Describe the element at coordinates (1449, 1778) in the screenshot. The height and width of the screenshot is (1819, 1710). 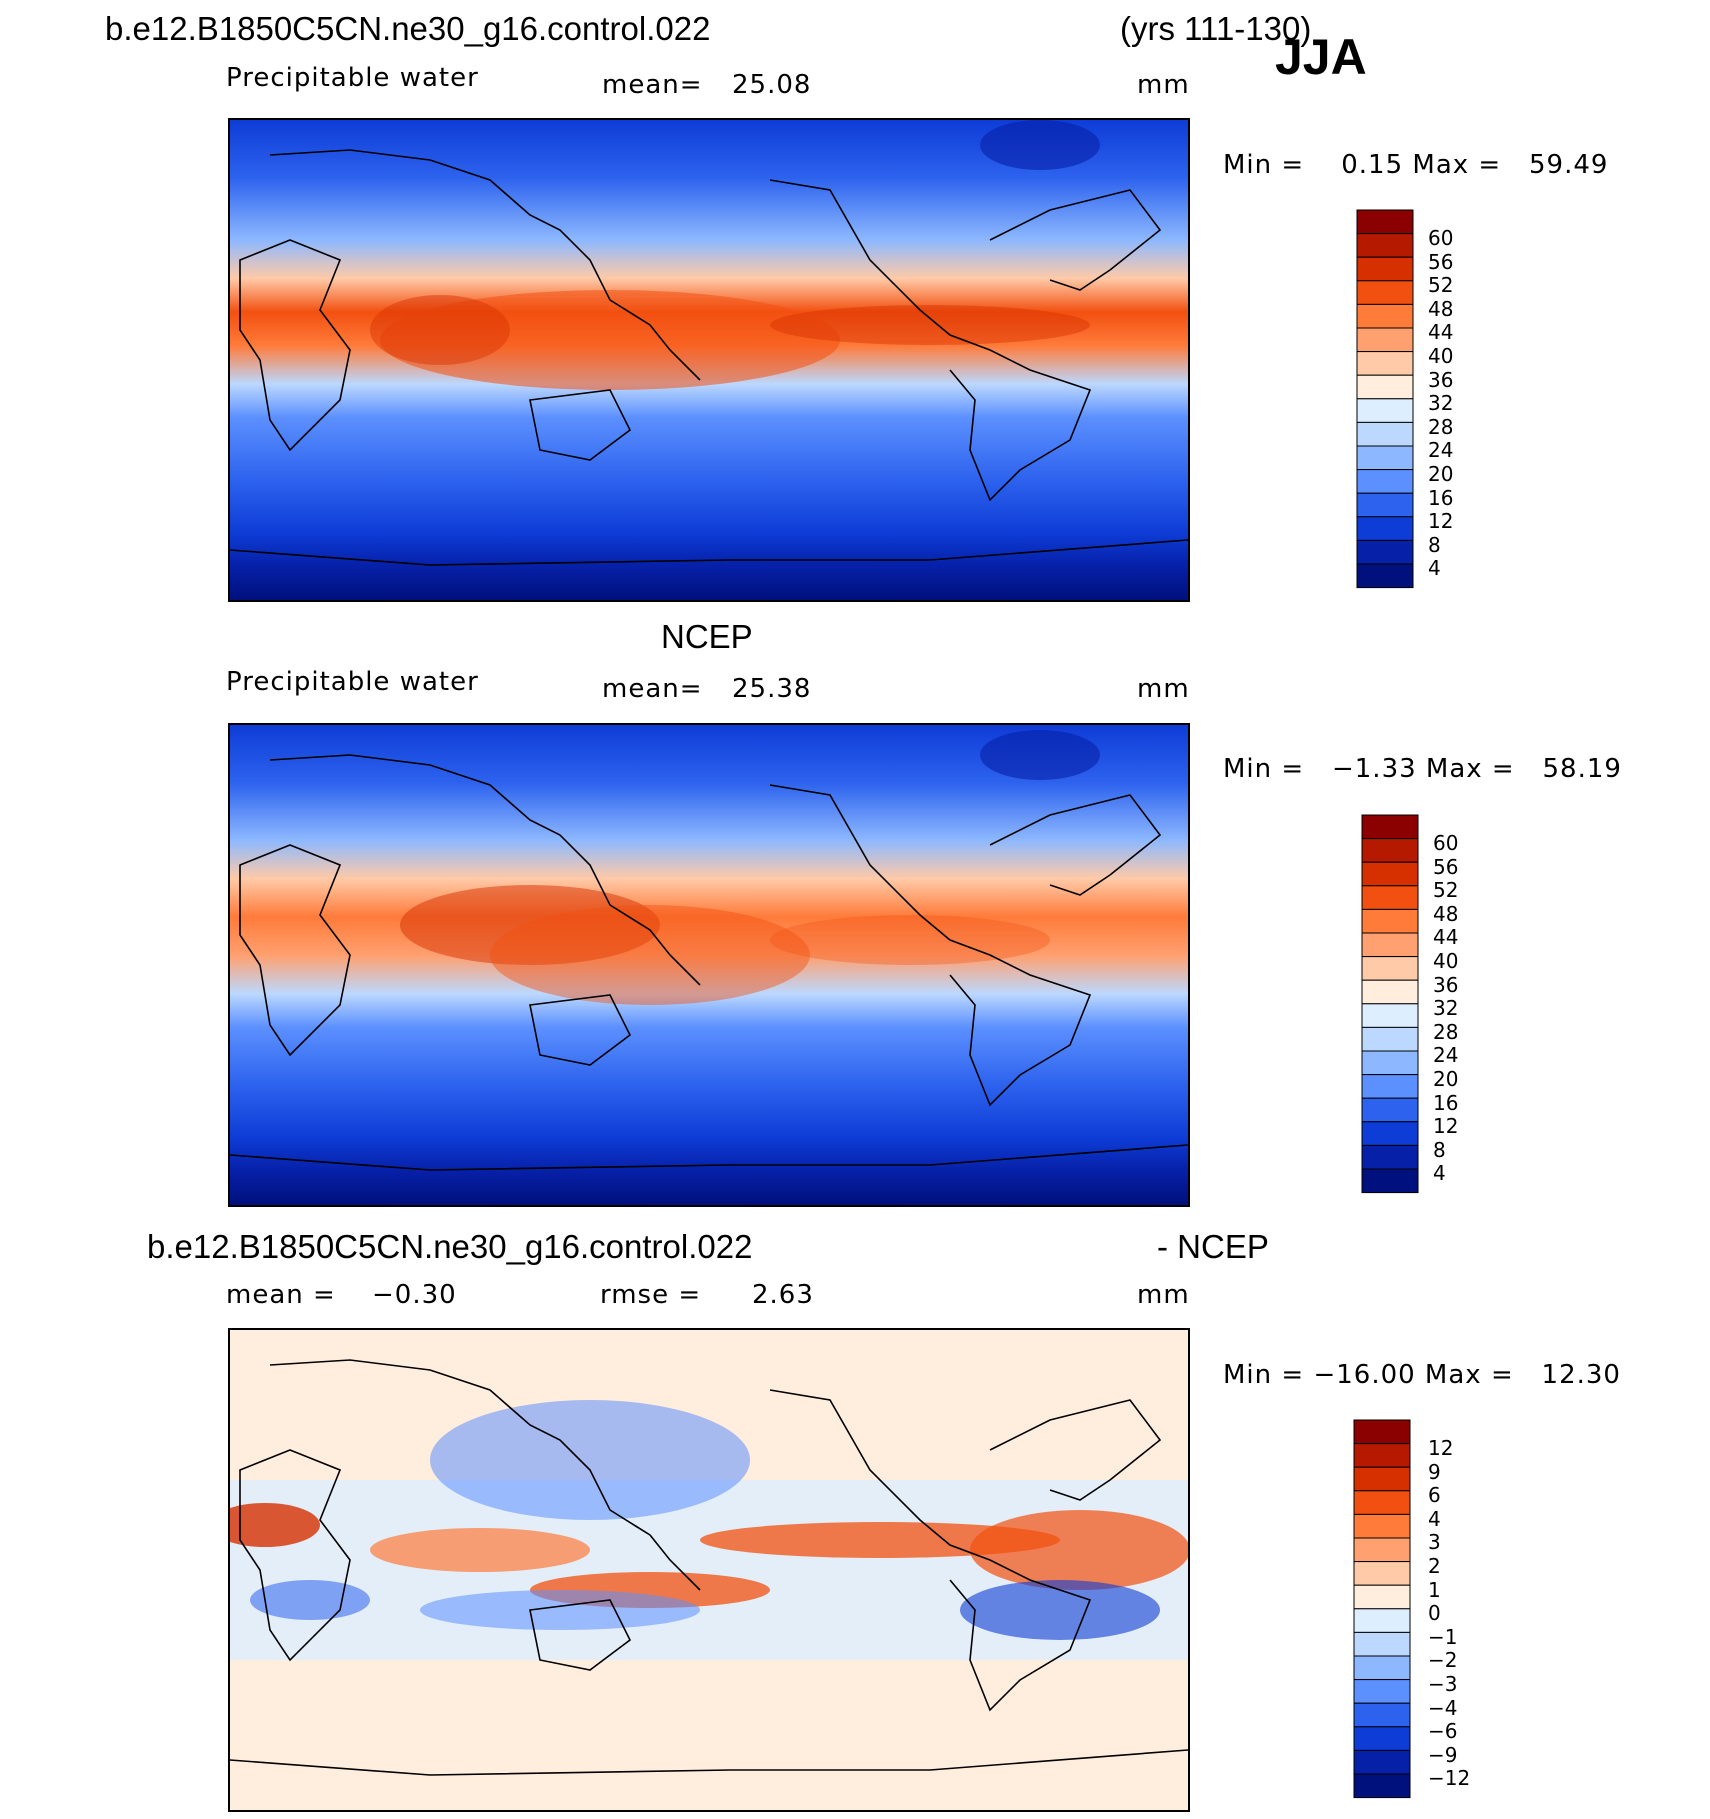
I see `panel3-colorbar-label: −12` at that location.